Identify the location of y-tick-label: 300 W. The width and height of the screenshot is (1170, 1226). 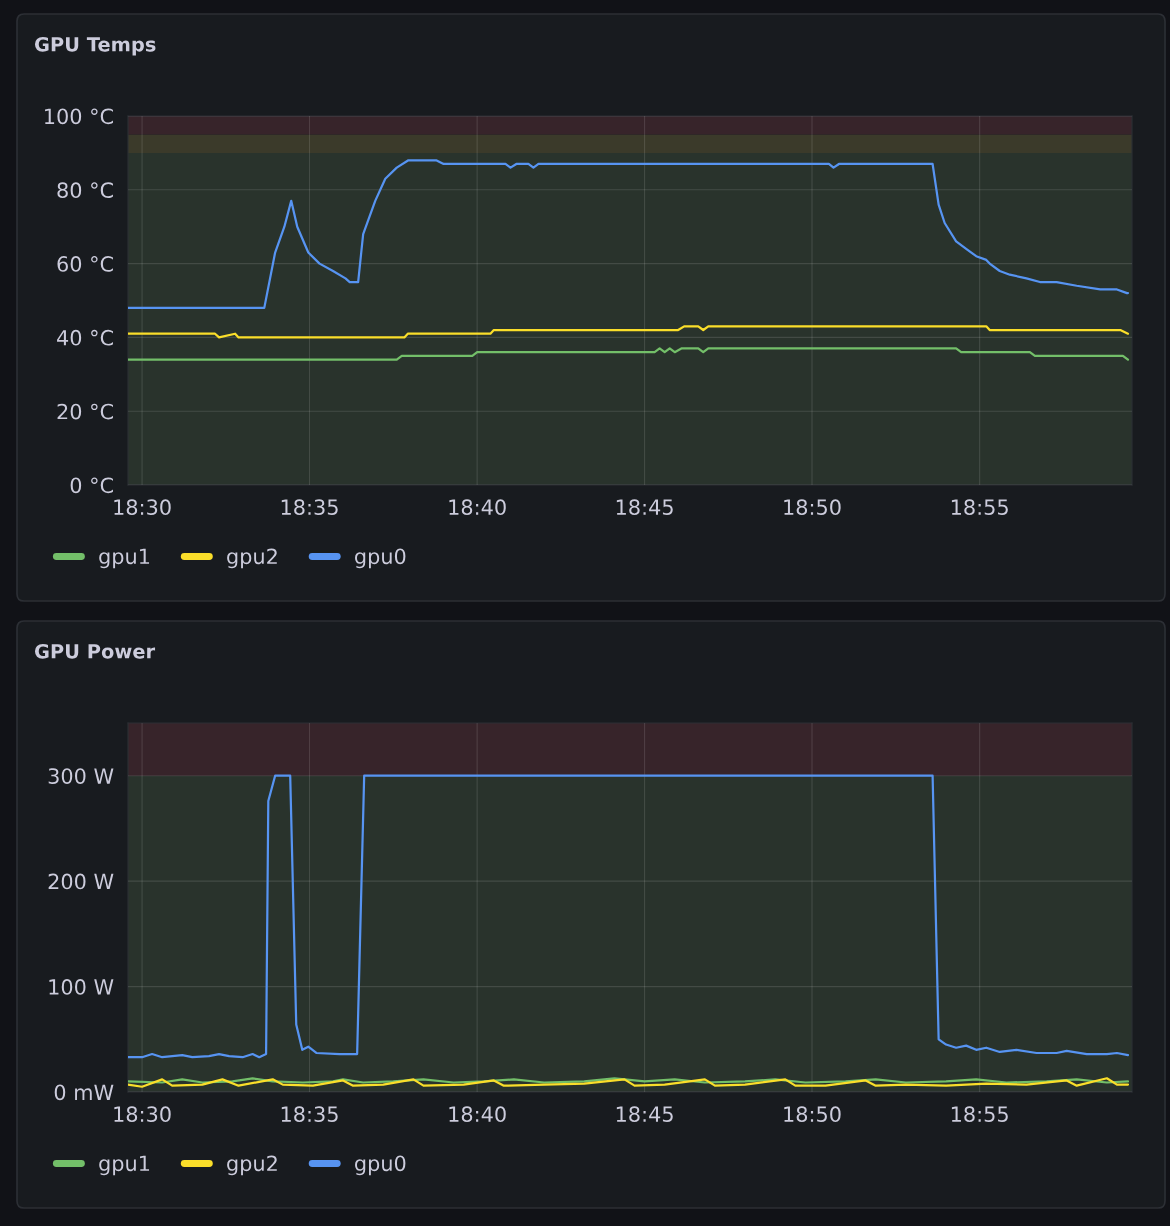
(81, 776).